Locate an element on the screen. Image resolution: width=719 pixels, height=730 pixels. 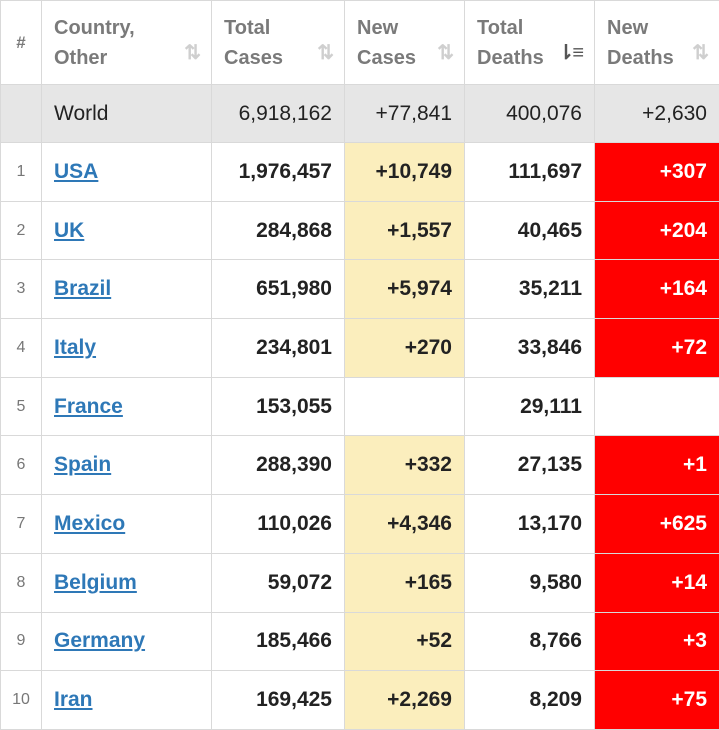
total-deaths-cell: 27,135 is located at coordinates (530, 465).